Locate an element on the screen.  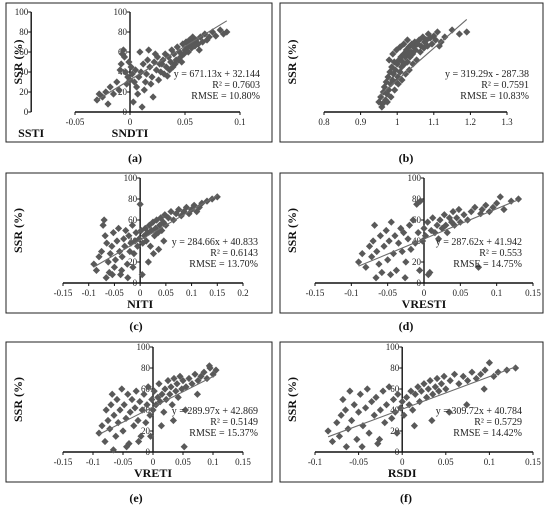
y-tick-label: 100 is located at coordinates (415, 178).